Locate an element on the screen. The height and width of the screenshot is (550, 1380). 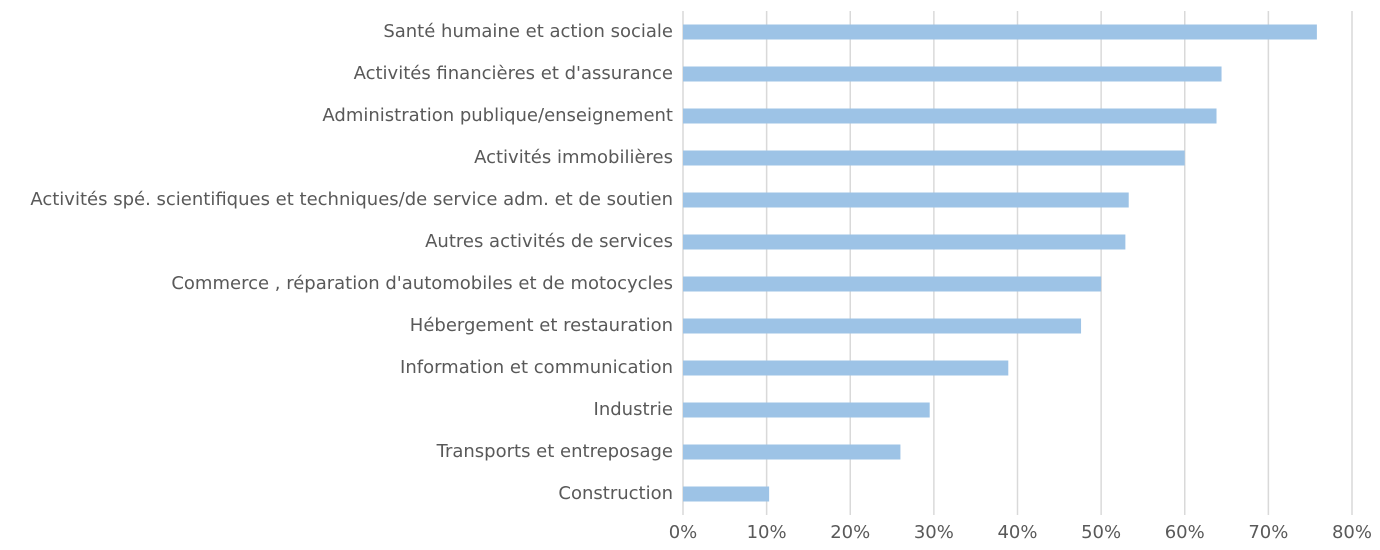
x-tick-label: 70% is located at coordinates (1268, 532).